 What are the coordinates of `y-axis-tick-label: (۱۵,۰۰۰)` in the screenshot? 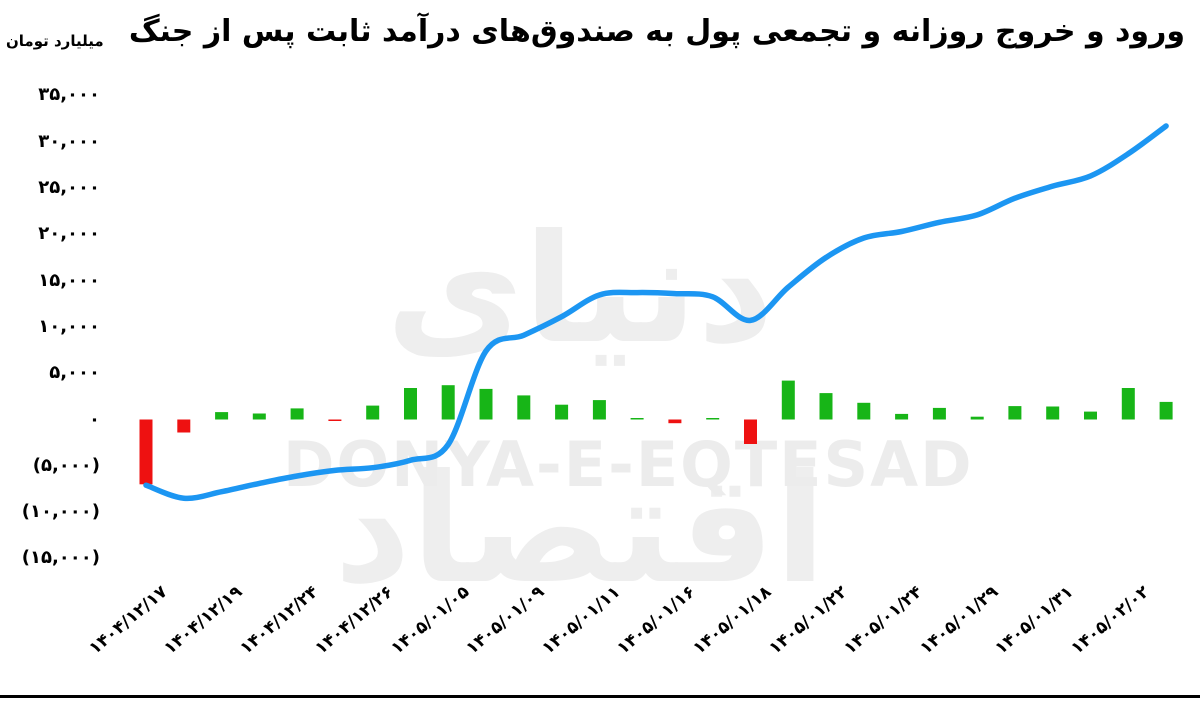 It's located at (60, 558).